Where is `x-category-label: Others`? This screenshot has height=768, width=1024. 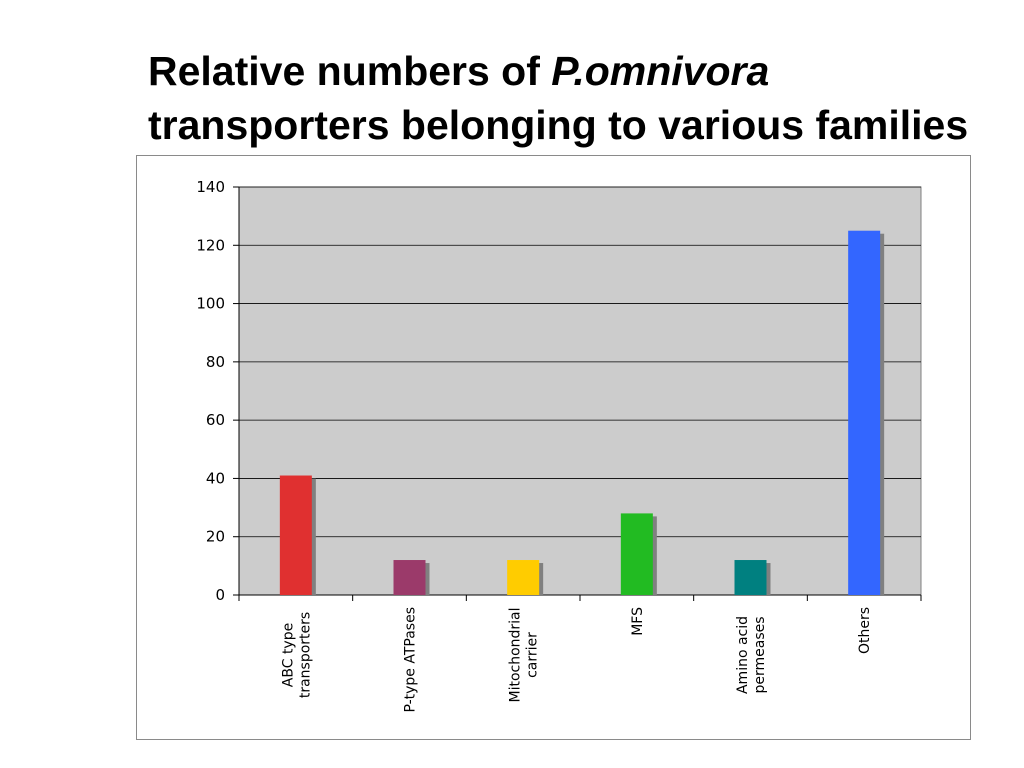
x-category-label: Others is located at coordinates (865, 630).